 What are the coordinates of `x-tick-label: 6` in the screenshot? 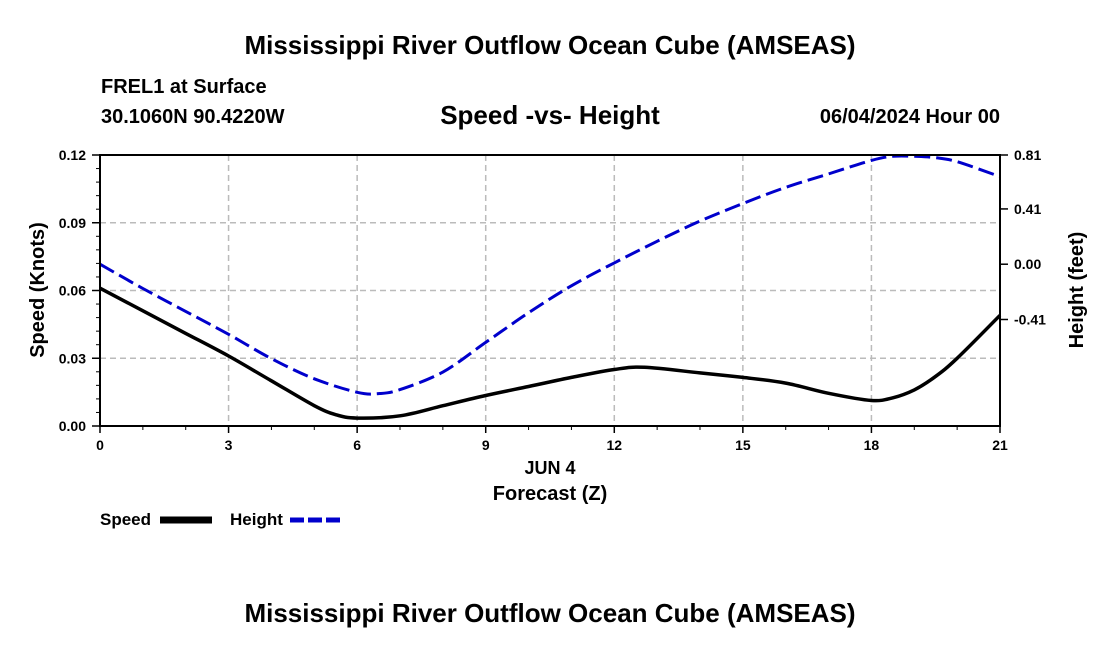 It's located at (357, 445).